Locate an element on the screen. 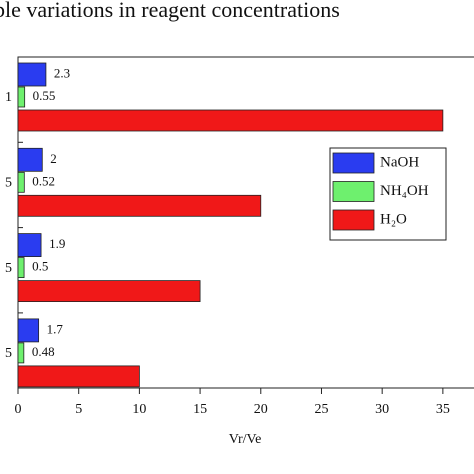 Image resolution: width=474 pixels, height=474 pixels. y-tick-label: 1 is located at coordinates (8, 97).